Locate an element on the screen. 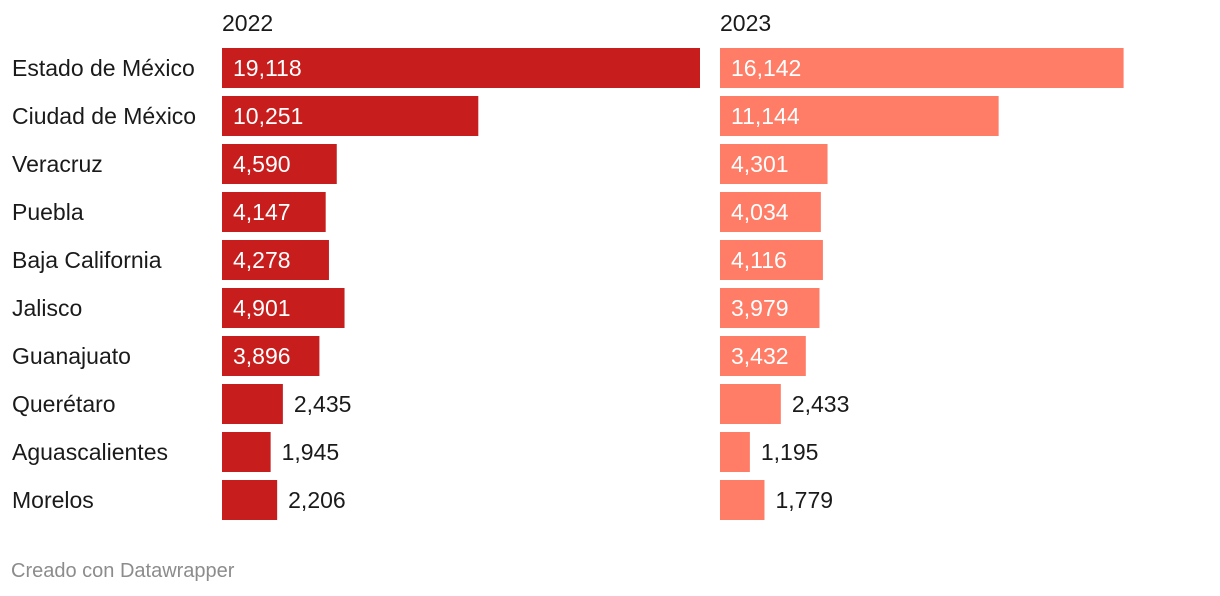  value-label: 11,144 is located at coordinates (765, 116).